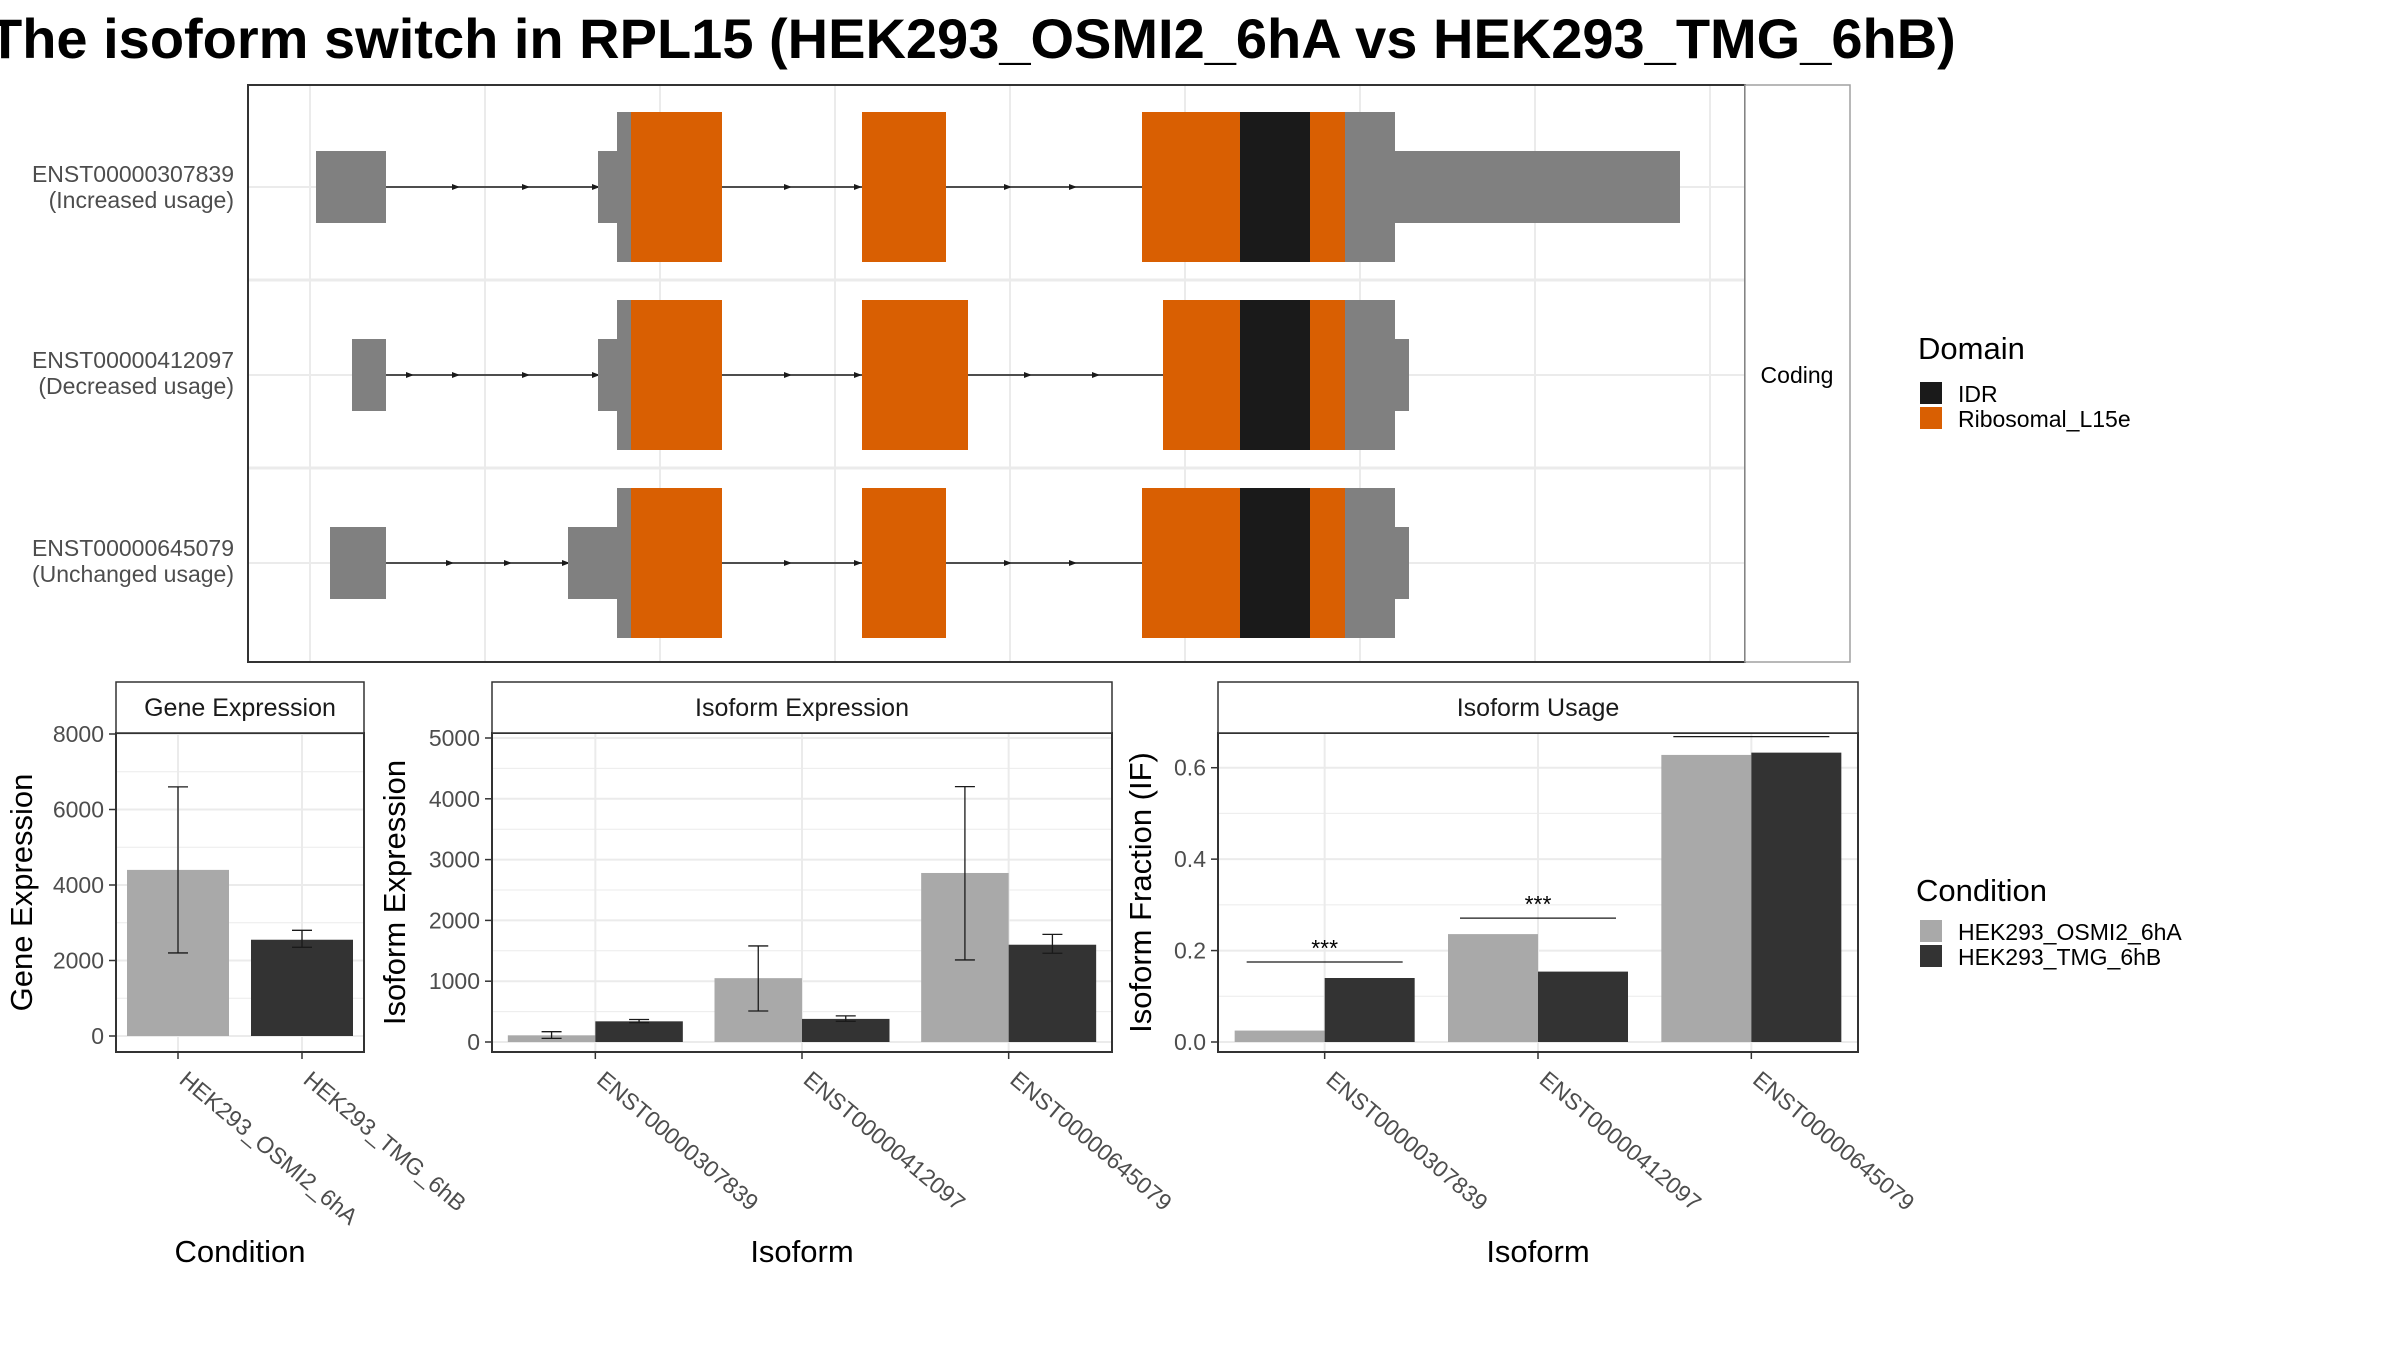 This screenshot has height=1355, width=2400. I want to click on panel-title: Gene Expression, so click(240, 708).